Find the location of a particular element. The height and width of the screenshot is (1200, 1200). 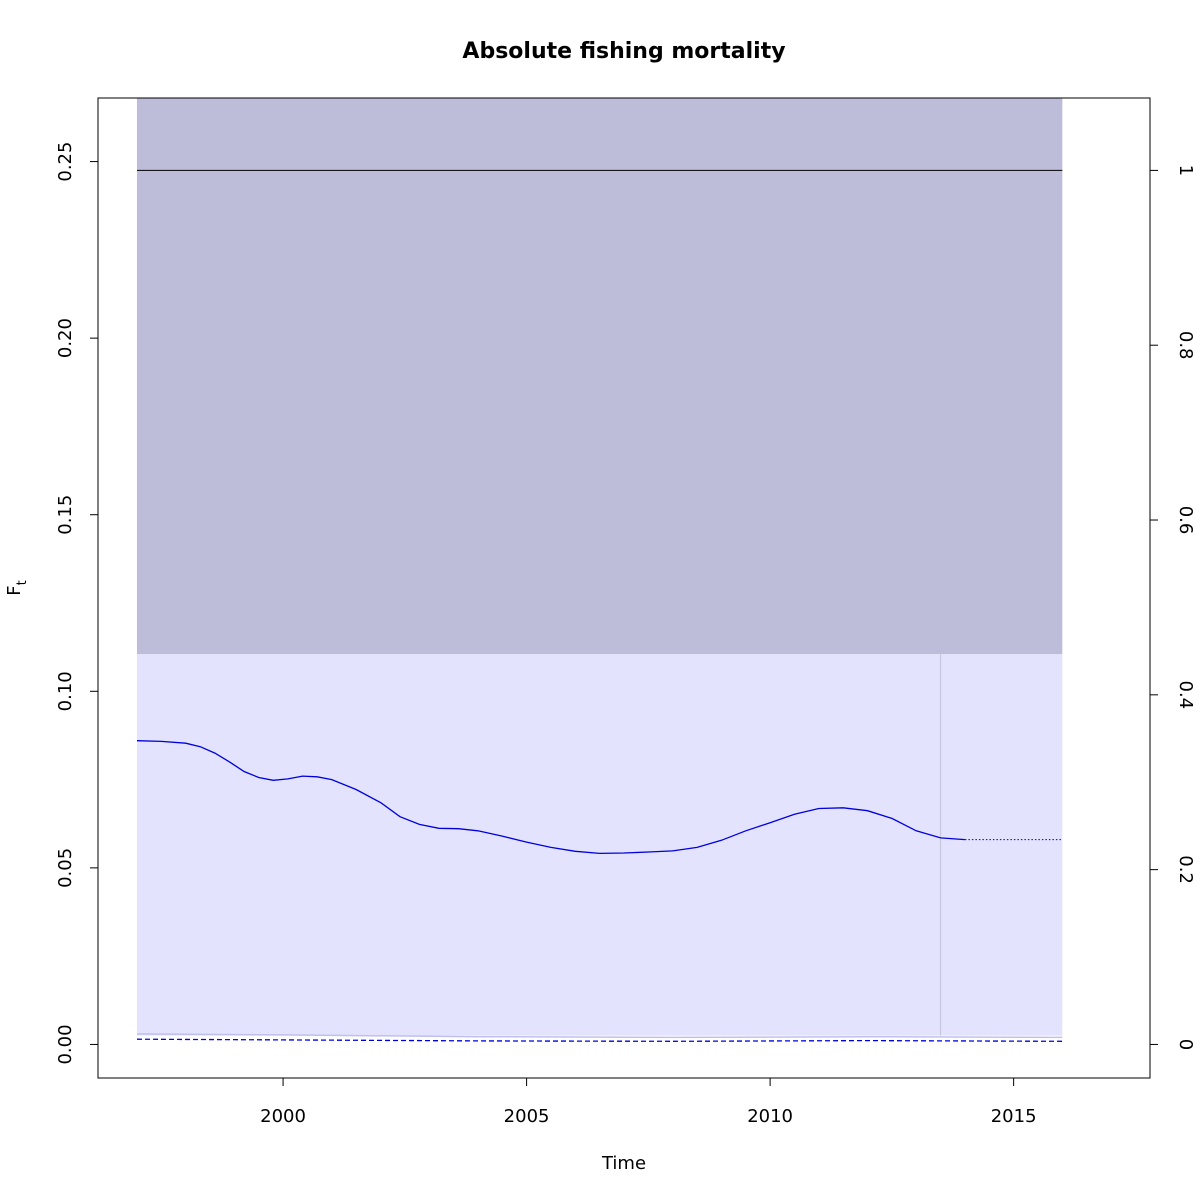

x-tick-label: 2005 is located at coordinates (527, 1116).